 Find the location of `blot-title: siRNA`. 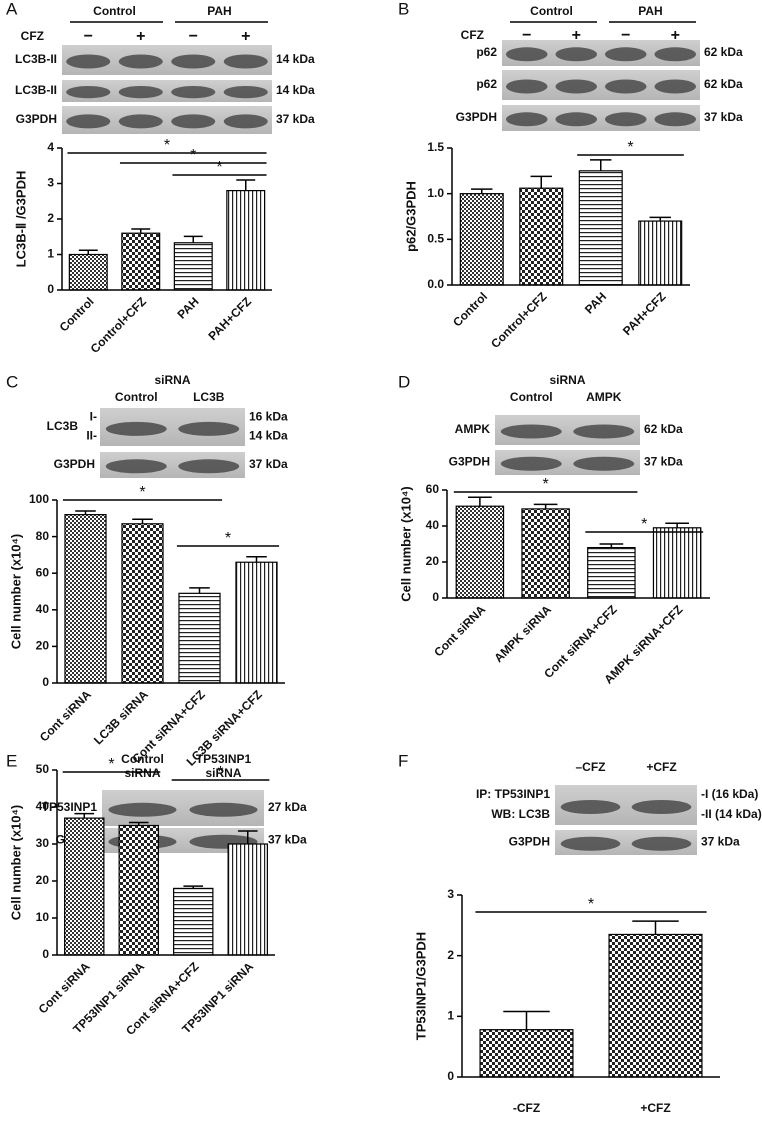

blot-title: siRNA is located at coordinates (567, 380).